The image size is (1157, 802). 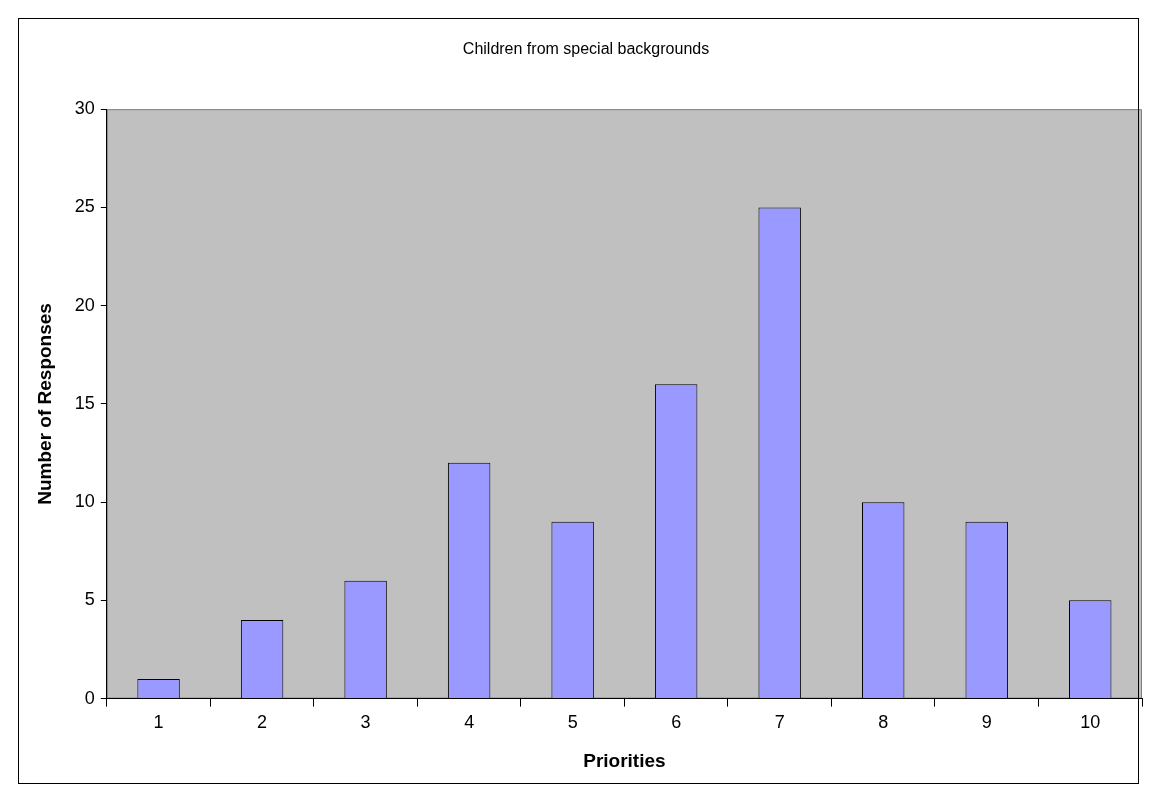 I want to click on y-tick-label: 5, so click(x=89, y=599).